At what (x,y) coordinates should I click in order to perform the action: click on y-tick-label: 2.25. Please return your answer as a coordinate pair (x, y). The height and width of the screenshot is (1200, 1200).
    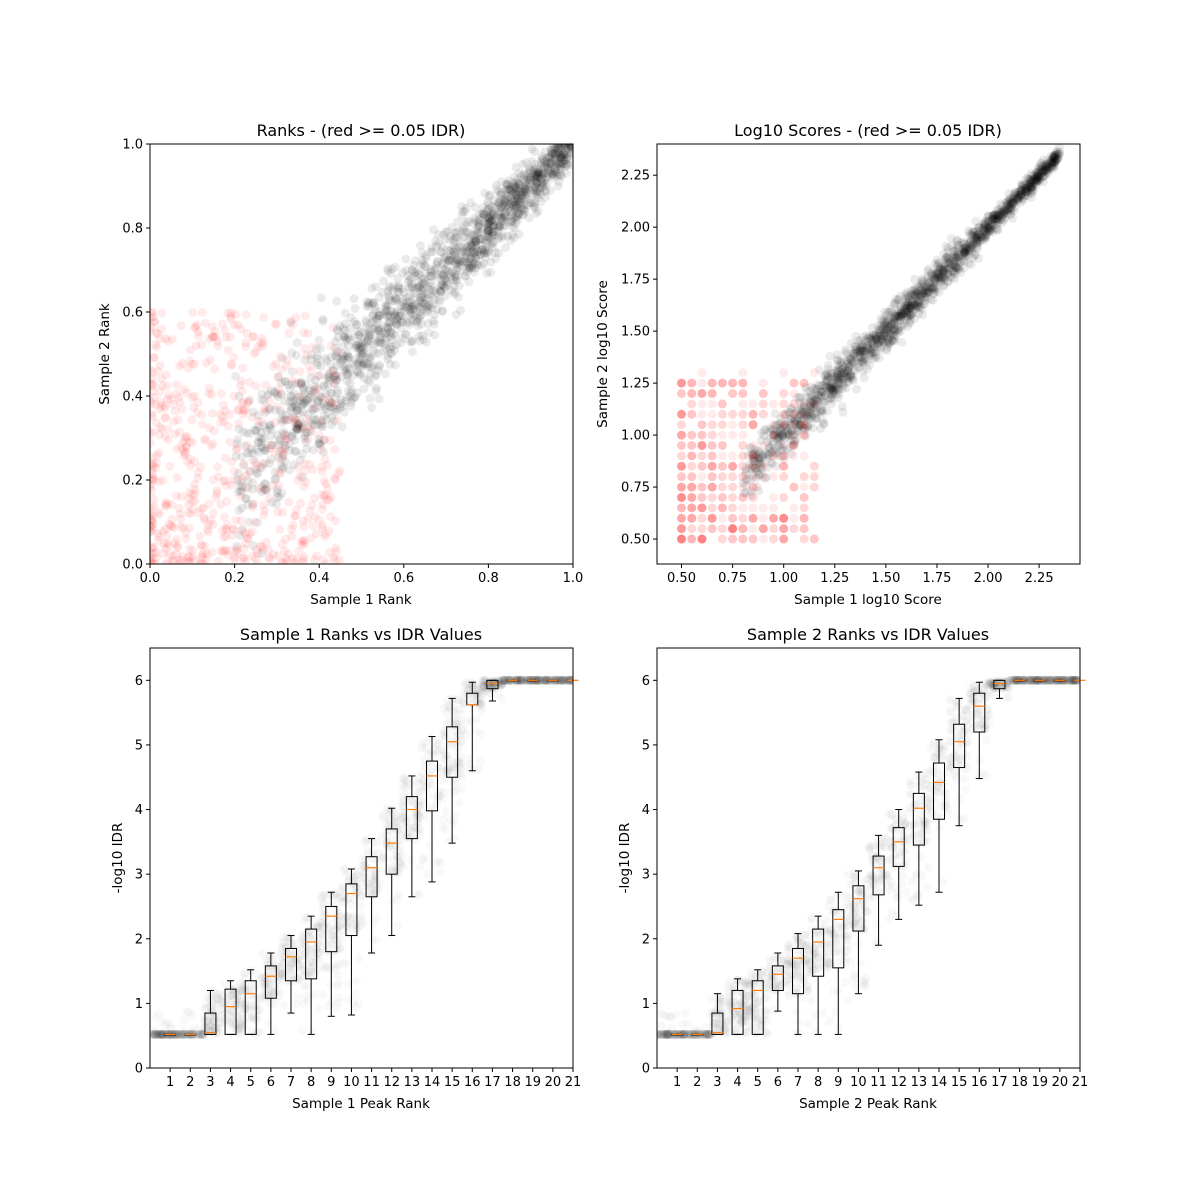
    Looking at the image, I should click on (635, 176).